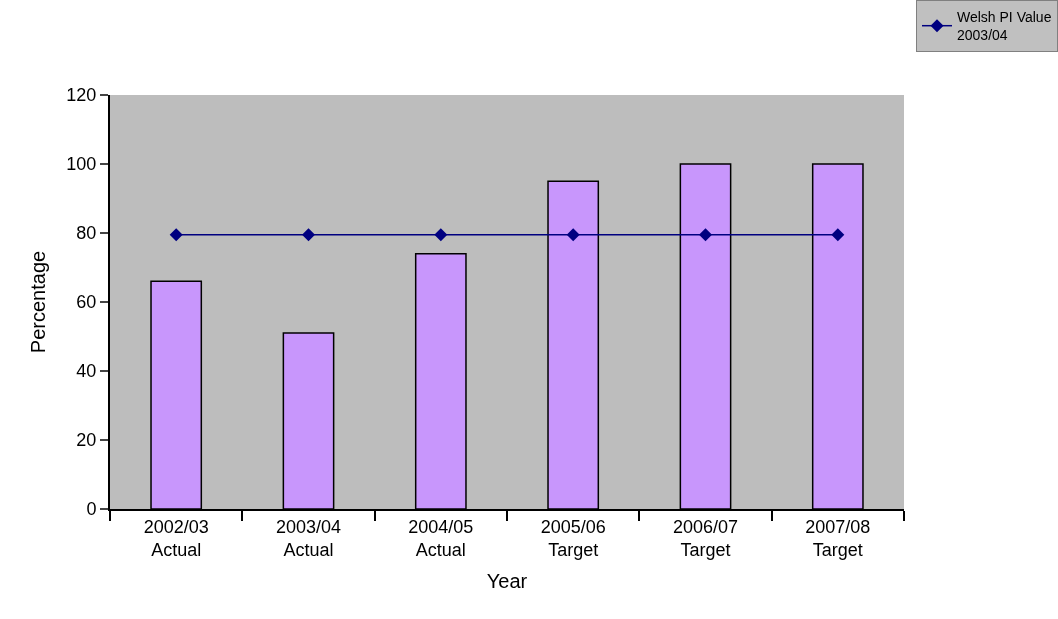 The height and width of the screenshot is (619, 1058). Describe the element at coordinates (86, 371) in the screenshot. I see `y-tick-label: 40` at that location.